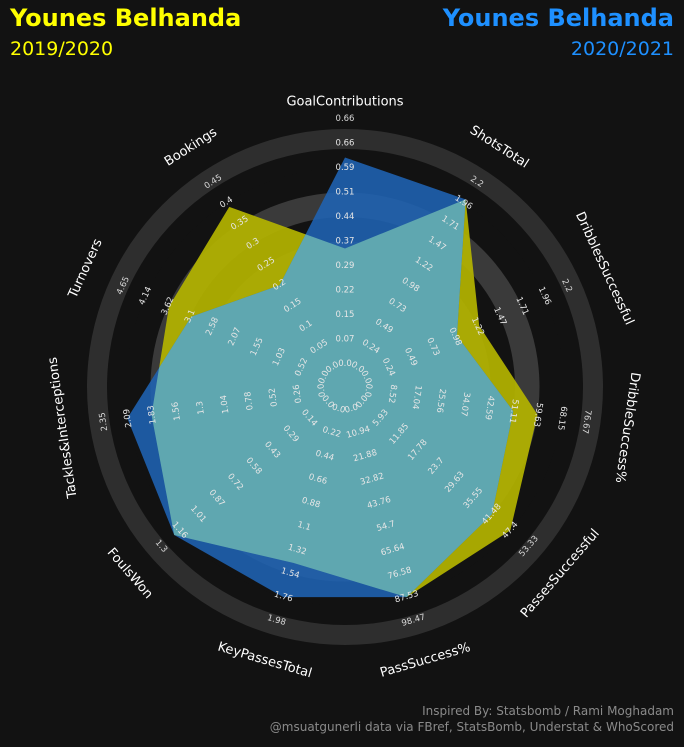  What do you see at coordinates (345, 315) in the screenshot?
I see `tick-label: 0.15` at bounding box center [345, 315].